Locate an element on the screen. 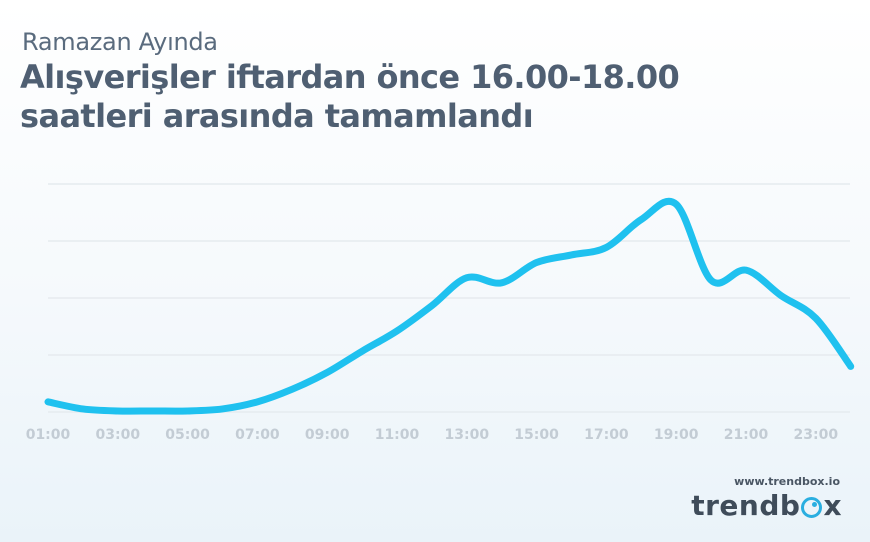 The height and width of the screenshot is (542, 870). o-ring-icon is located at coordinates (812, 507).